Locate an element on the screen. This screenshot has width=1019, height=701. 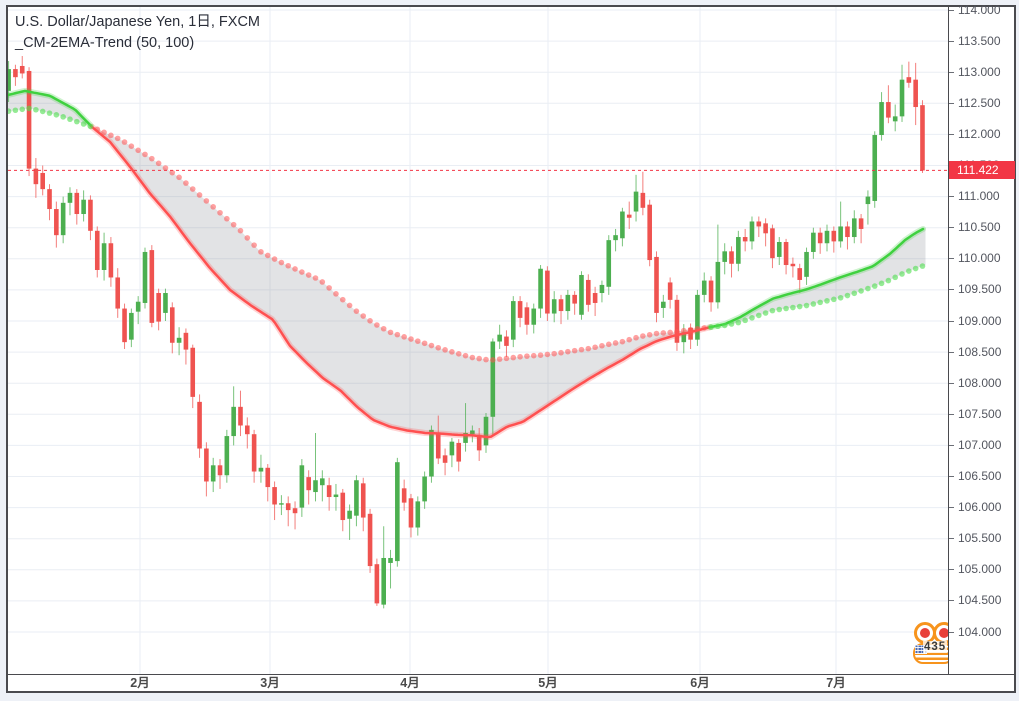
price-axis-label: 114.000 is located at coordinates (979, 9).